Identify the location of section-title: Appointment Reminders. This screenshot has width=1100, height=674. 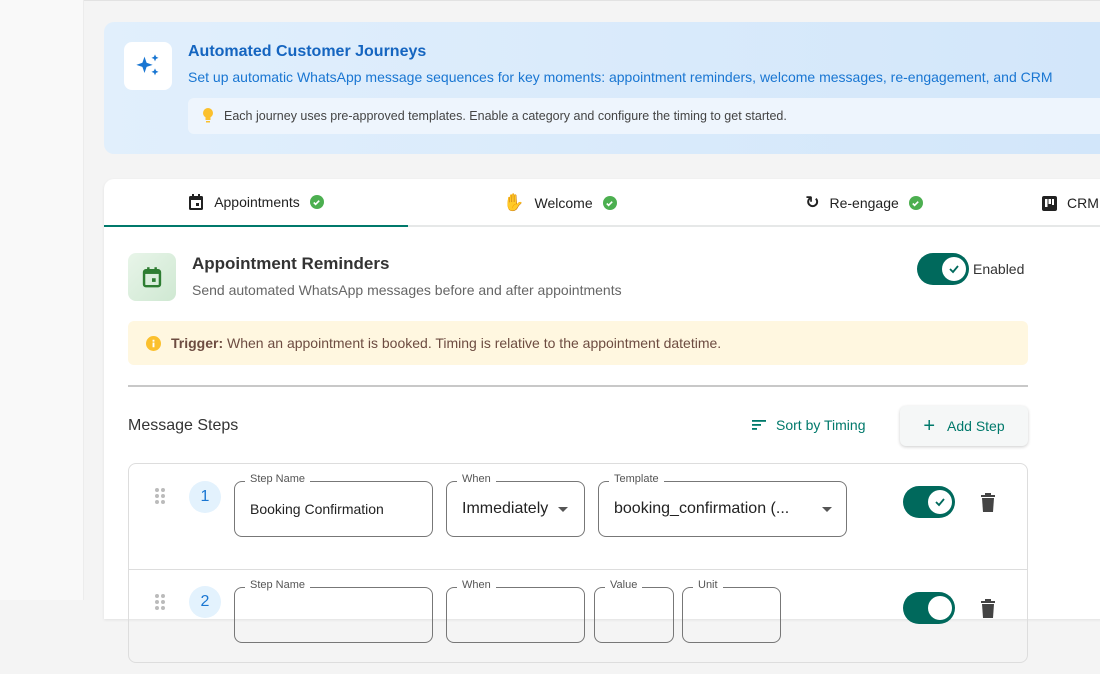
(291, 263).